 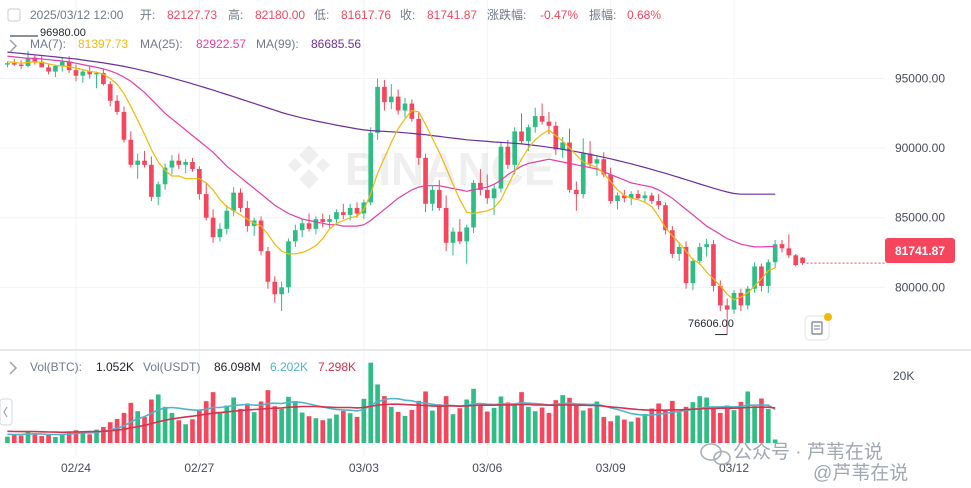 What do you see at coordinates (63, 33) in the screenshot?
I see `period-high-value: 96980.00` at bounding box center [63, 33].